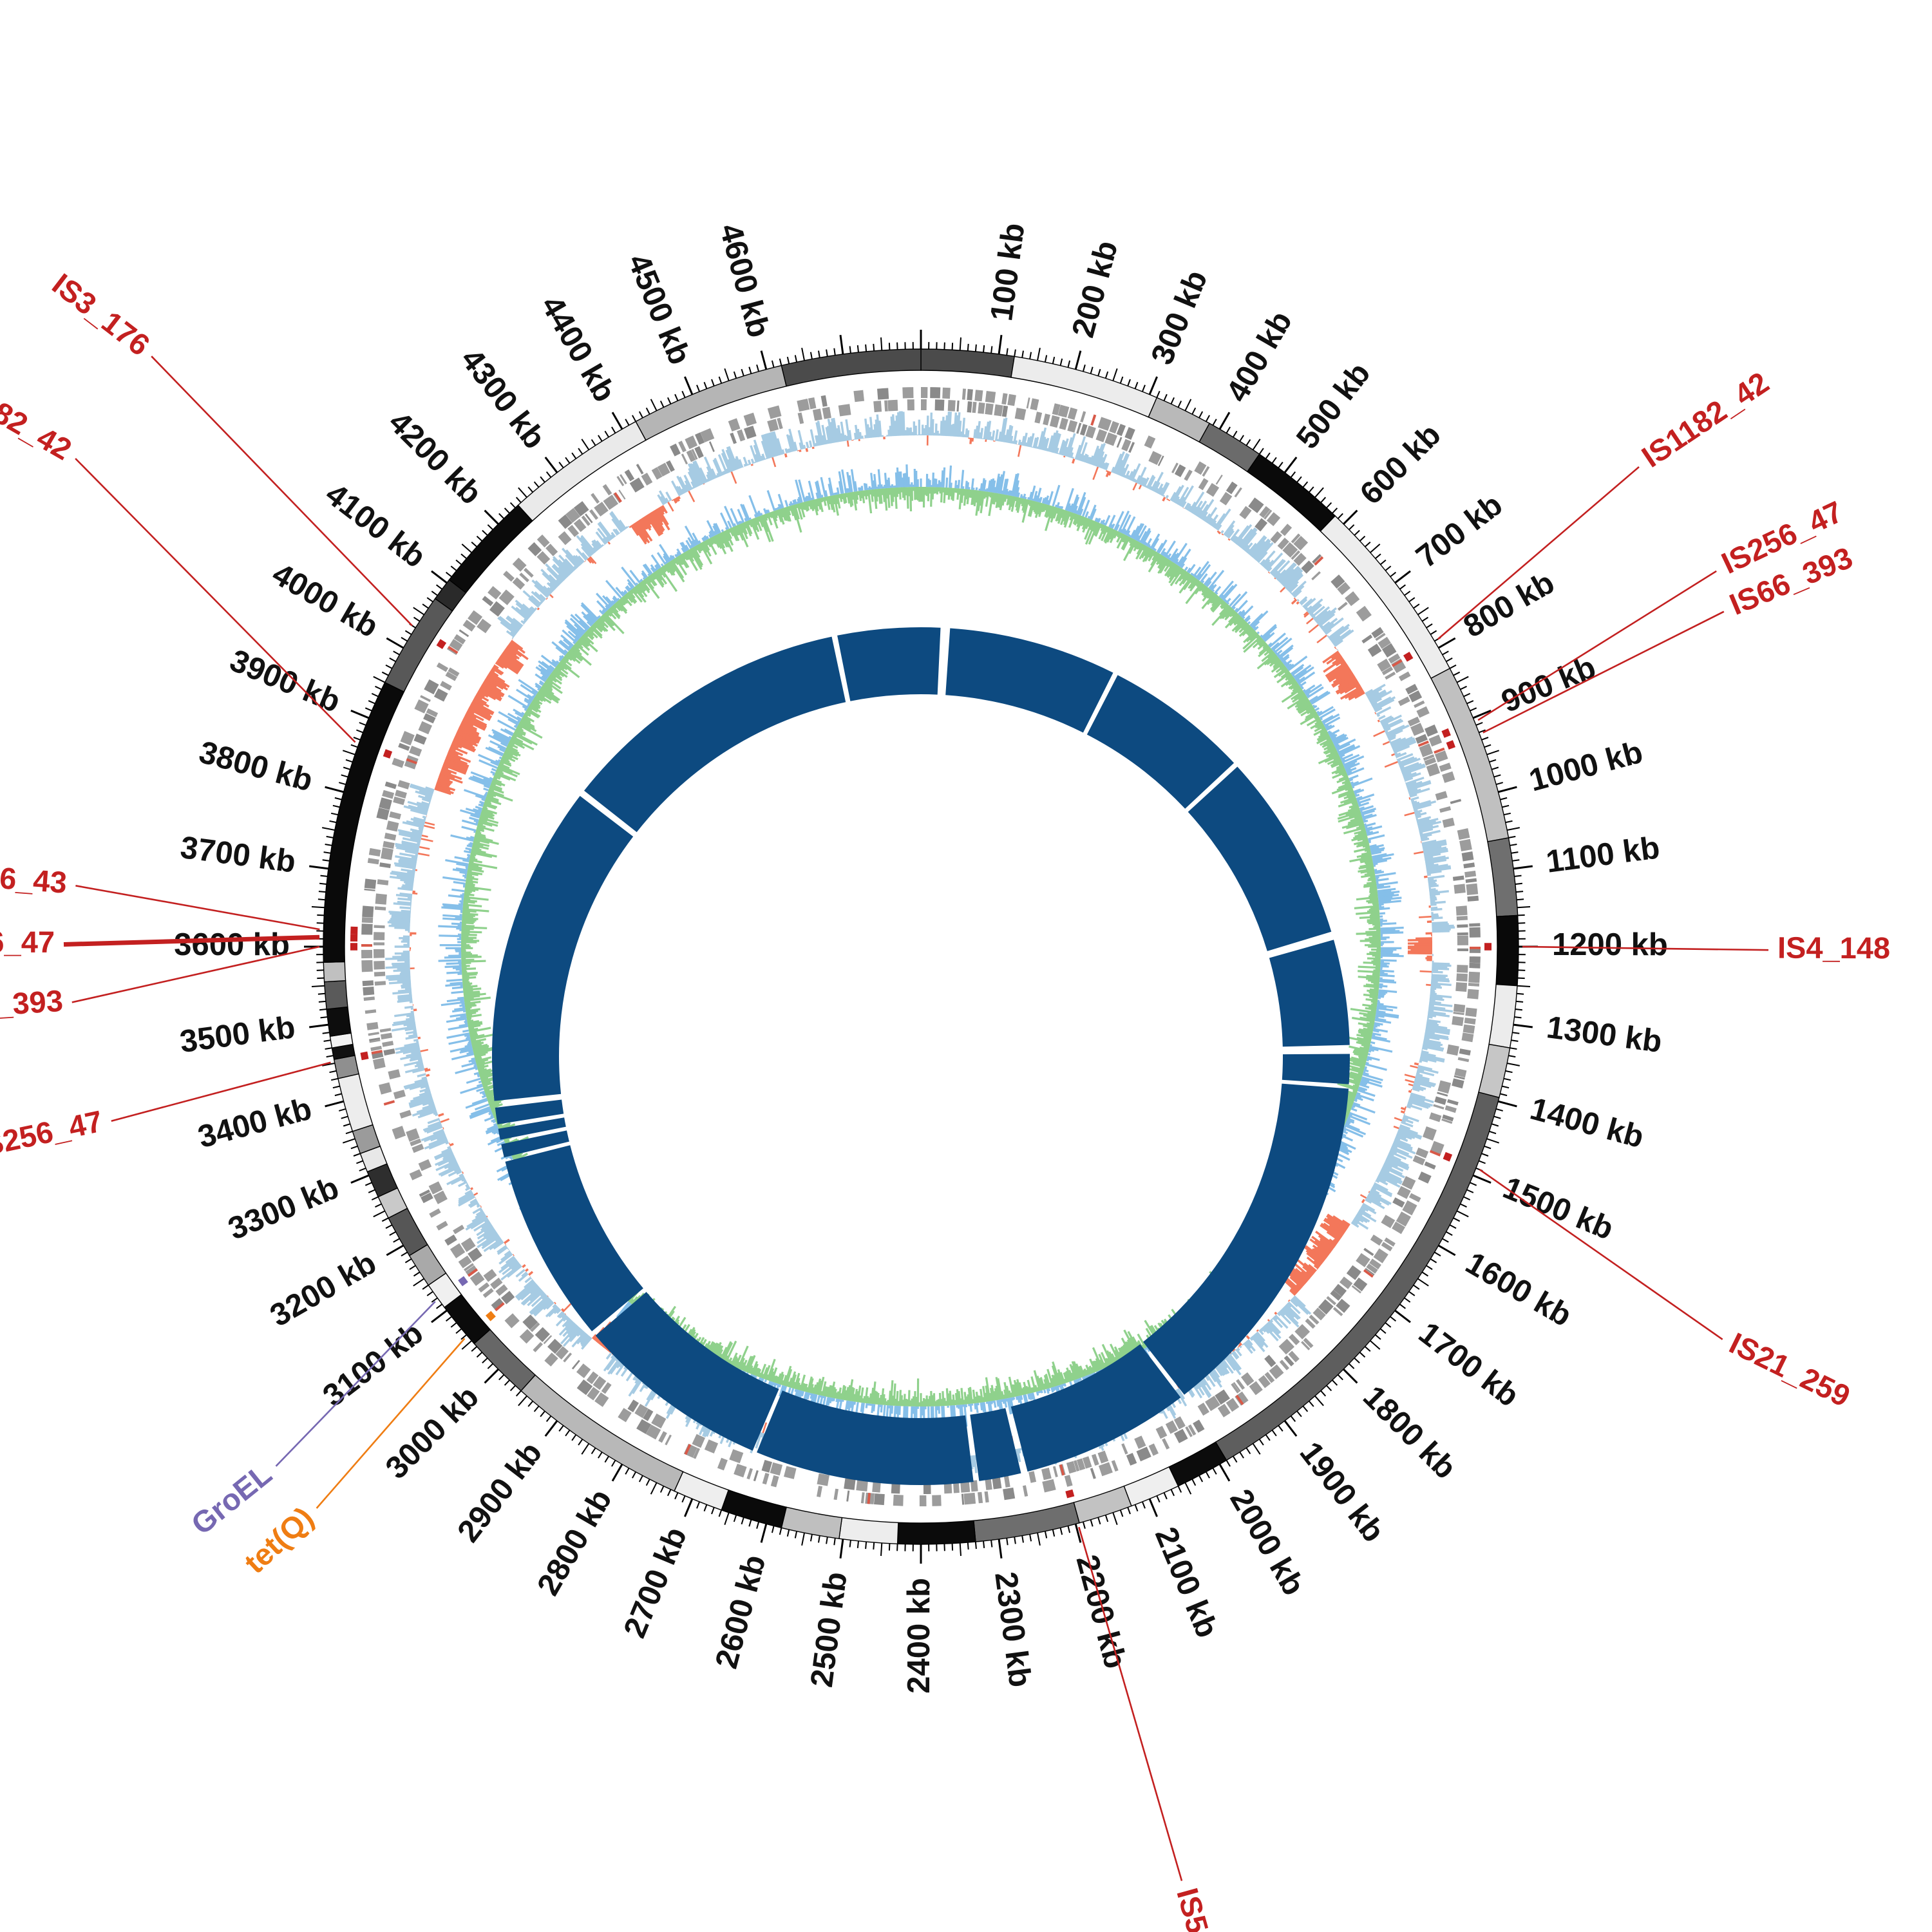  Describe the element at coordinates (1558, 1208) in the screenshot. I see `tick-label: 1500 kb` at that location.